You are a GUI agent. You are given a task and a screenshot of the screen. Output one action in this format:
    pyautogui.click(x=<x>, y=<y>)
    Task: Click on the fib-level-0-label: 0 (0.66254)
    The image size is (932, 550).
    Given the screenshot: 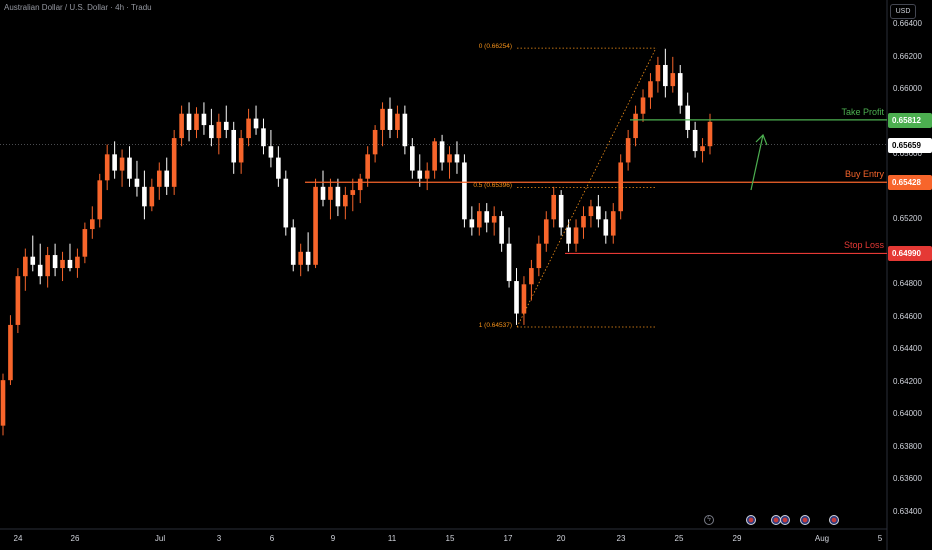 What is the action you would take?
    pyautogui.click(x=495, y=47)
    